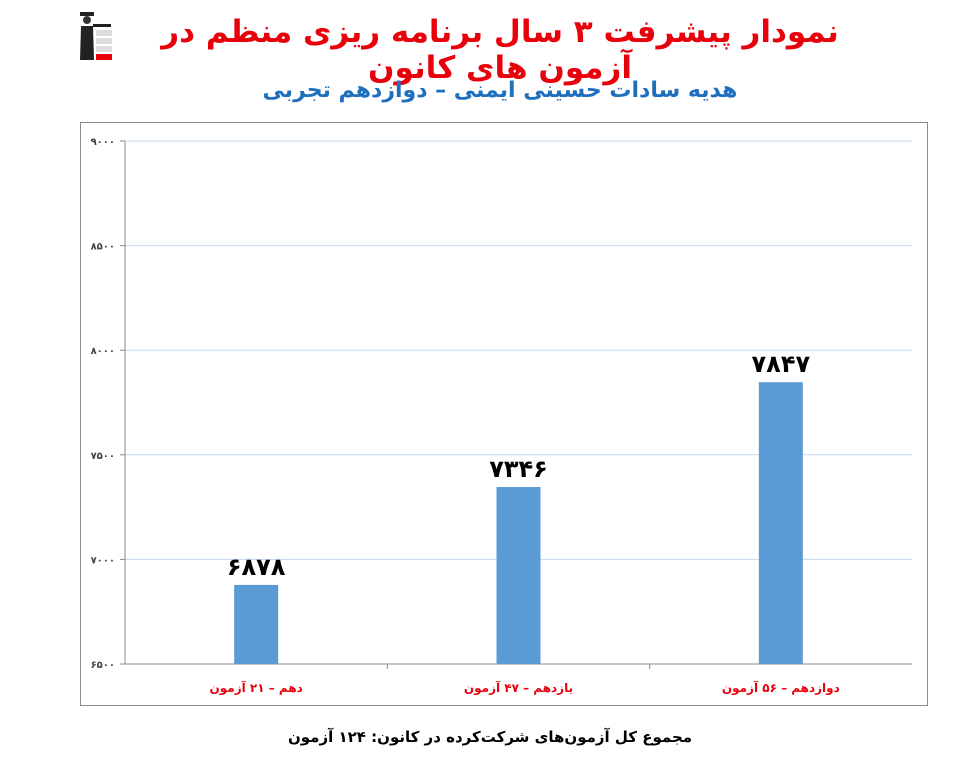  I want to click on data-label: ۷۳۴۶, so click(518, 469).